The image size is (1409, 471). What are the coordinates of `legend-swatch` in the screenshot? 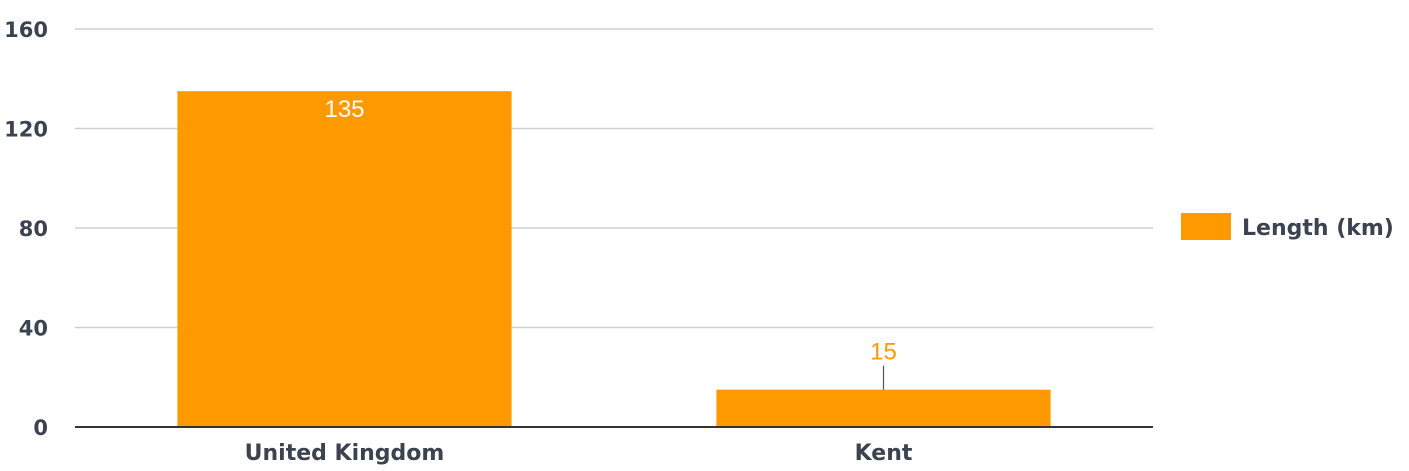 It's located at (1206, 226).